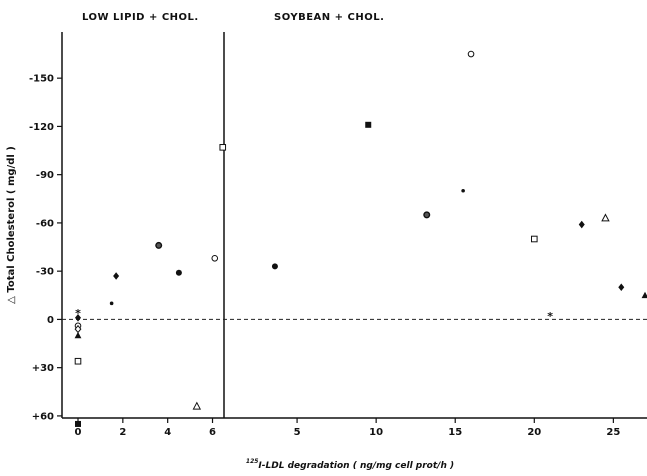 This screenshot has width=647, height=476. What do you see at coordinates (613, 432) in the screenshot?
I see `x-tick-label: 25` at bounding box center [613, 432].